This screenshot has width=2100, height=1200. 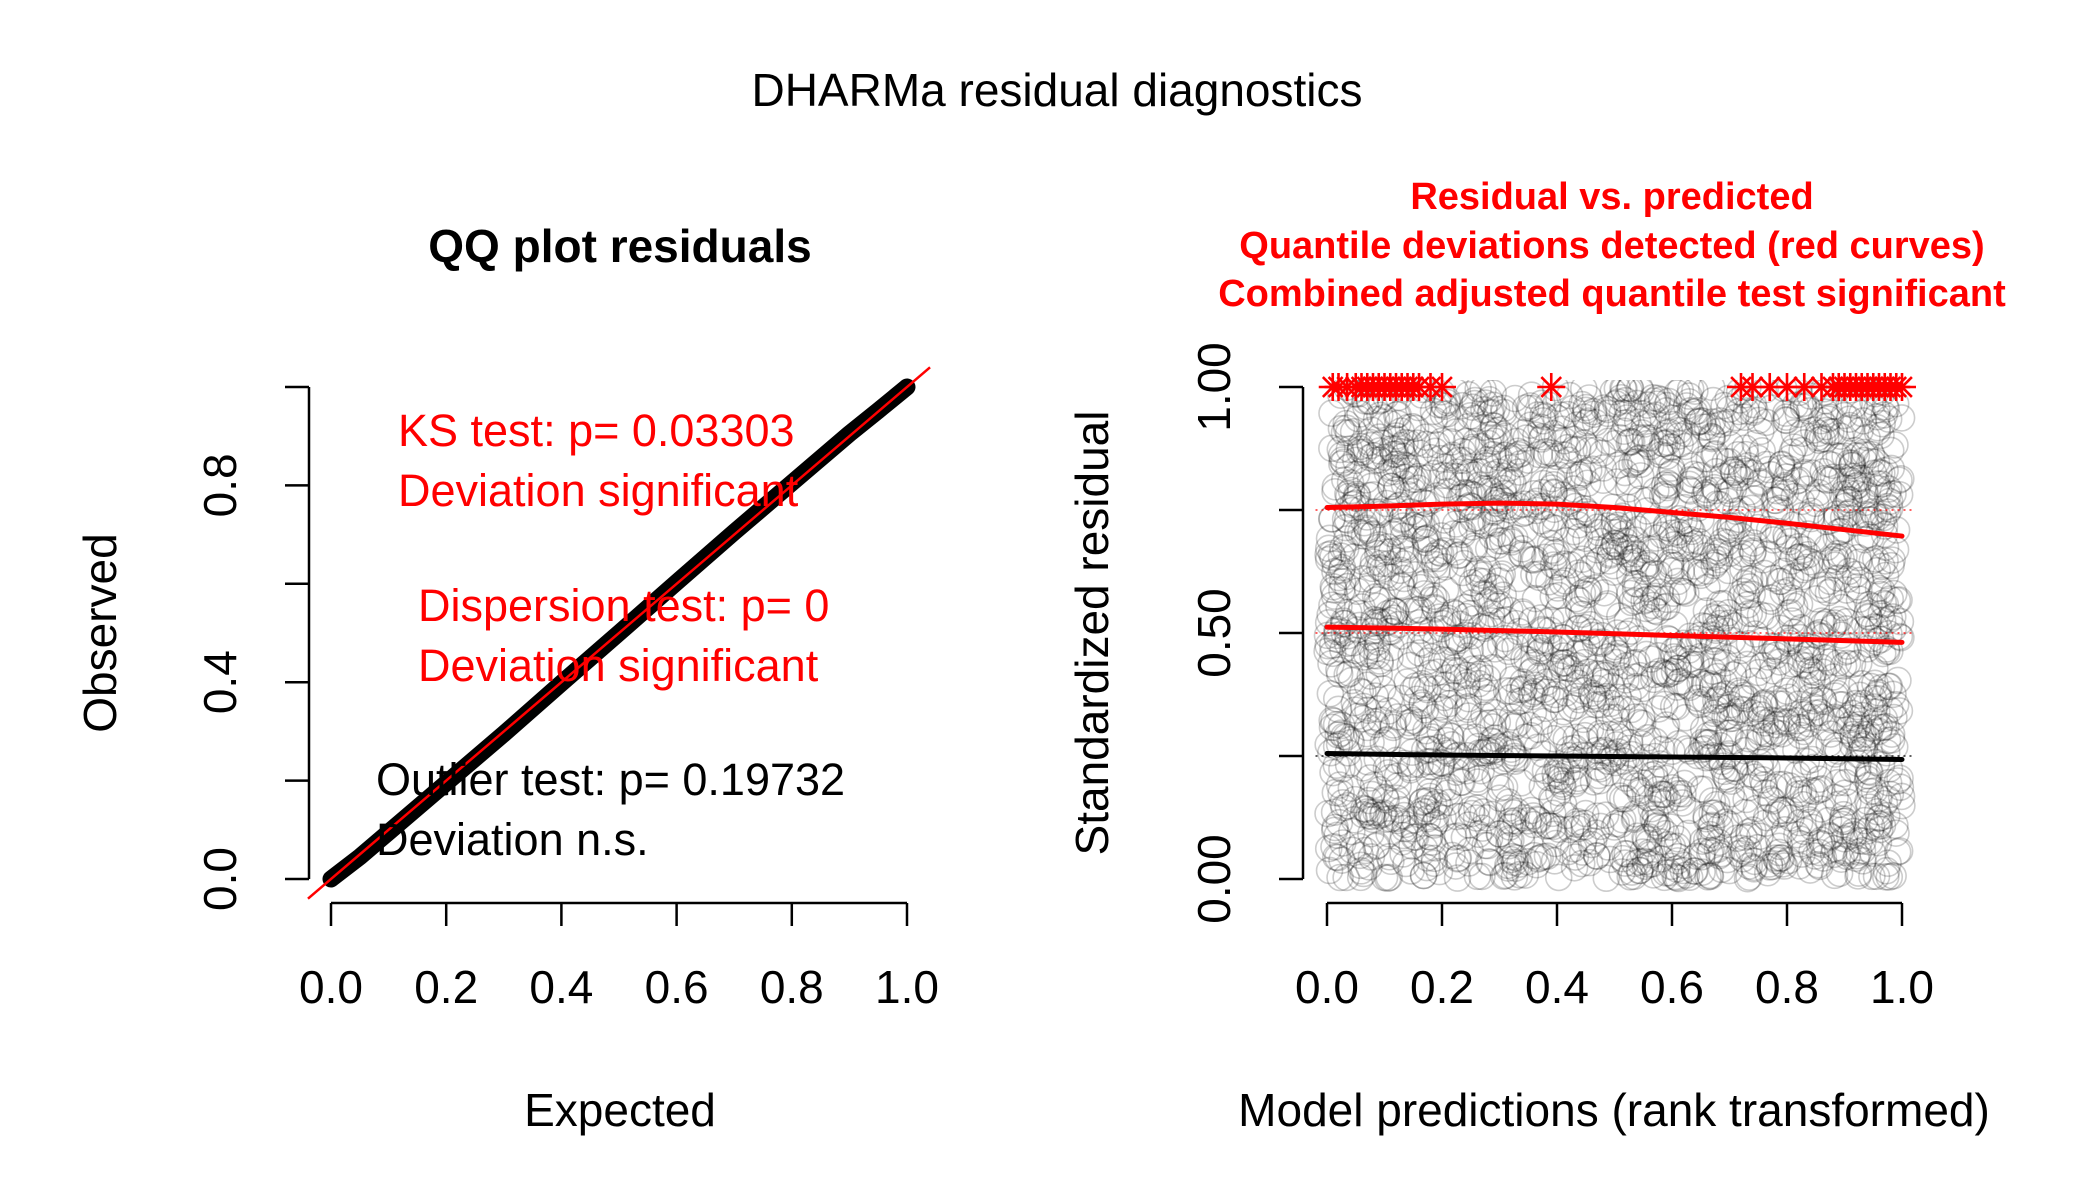 What do you see at coordinates (1214, 633) in the screenshot?
I see `residual-y-tick-label: 0.50` at bounding box center [1214, 633].